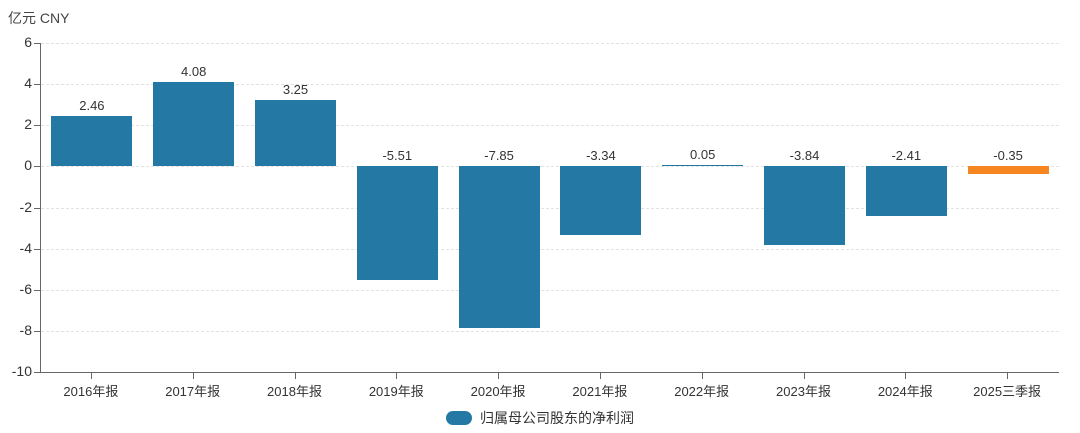 This screenshot has width=1080, height=433. I want to click on gridline-y--6, so click(550, 290).